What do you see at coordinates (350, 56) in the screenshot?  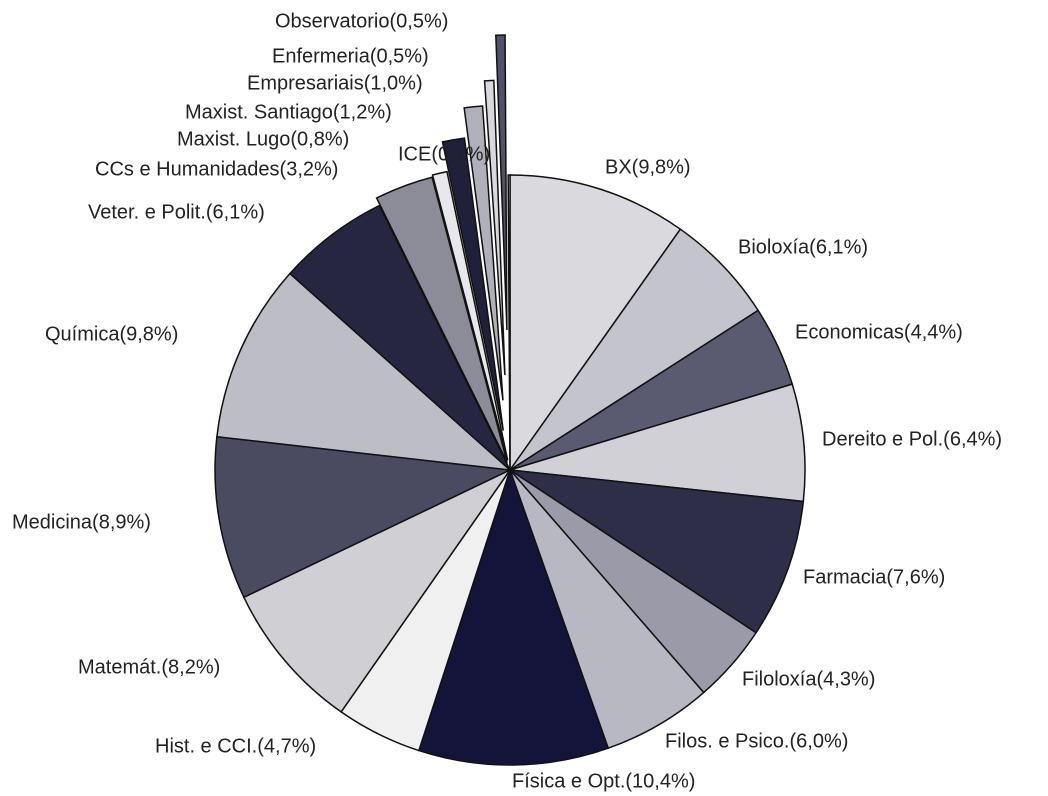 I see `slice-label: Enfermeria(0,5%)` at bounding box center [350, 56].